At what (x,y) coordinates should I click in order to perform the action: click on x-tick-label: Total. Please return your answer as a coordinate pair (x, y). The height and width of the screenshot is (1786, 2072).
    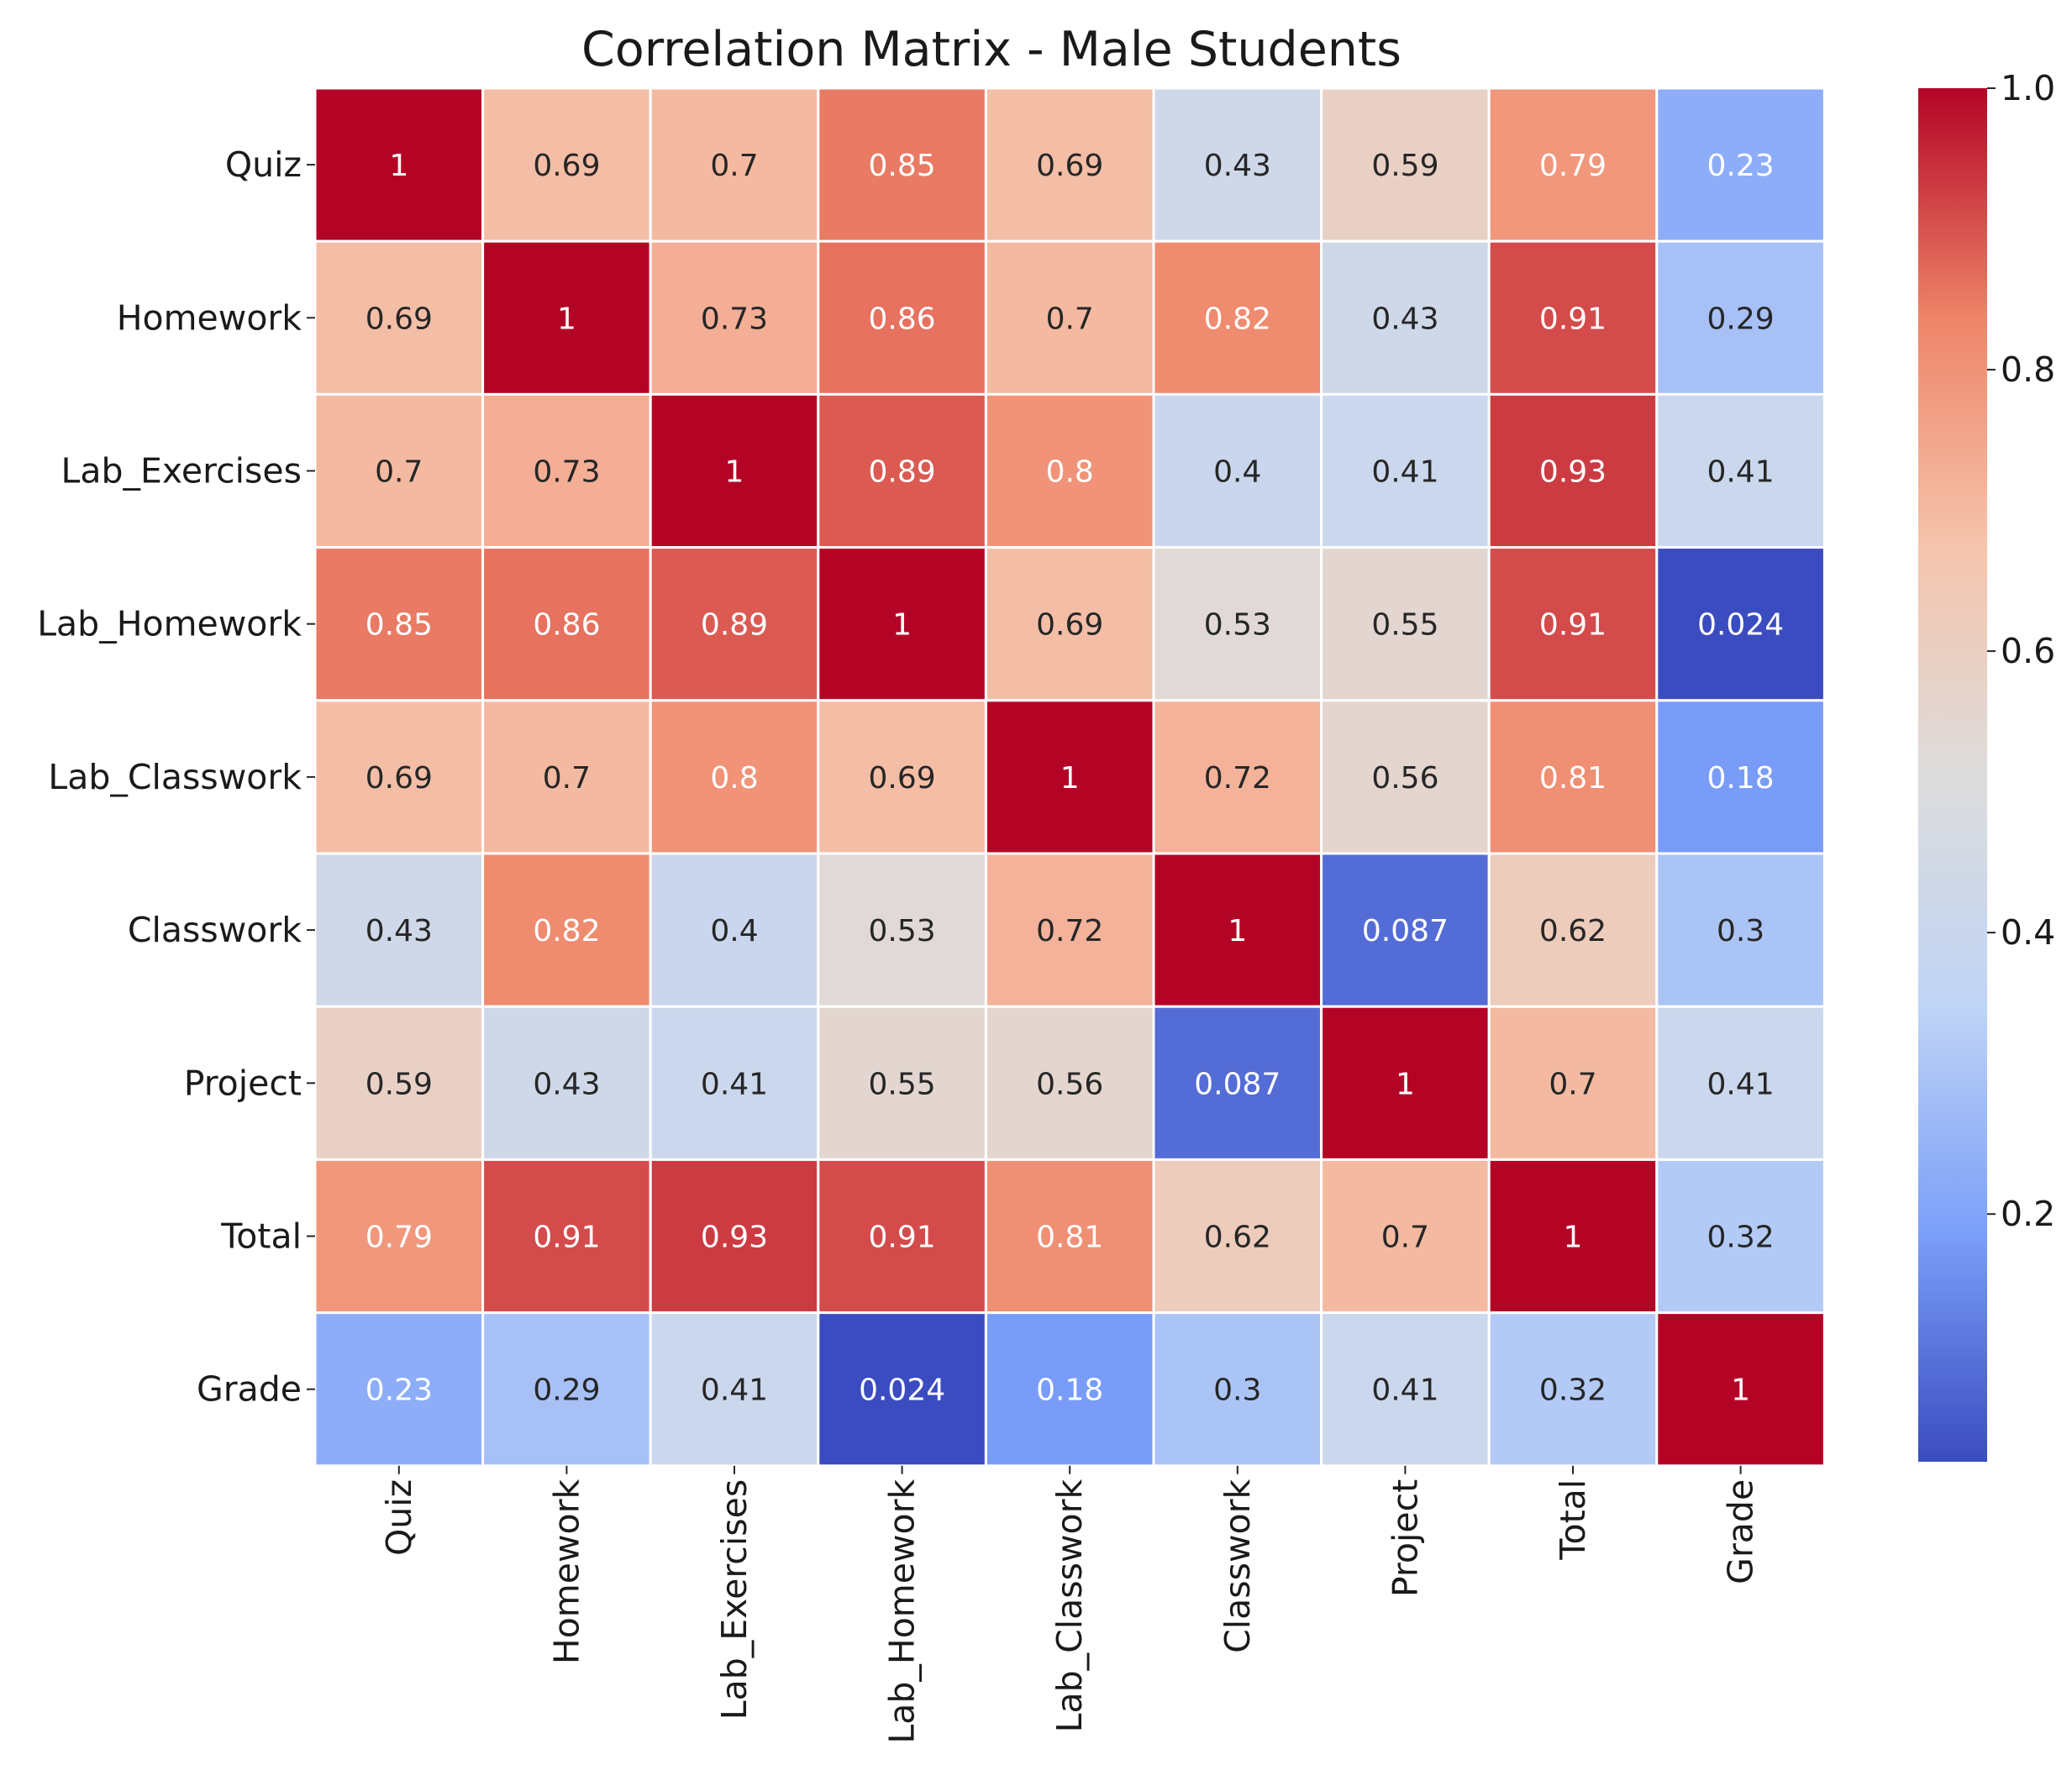
    Looking at the image, I should click on (1573, 1520).